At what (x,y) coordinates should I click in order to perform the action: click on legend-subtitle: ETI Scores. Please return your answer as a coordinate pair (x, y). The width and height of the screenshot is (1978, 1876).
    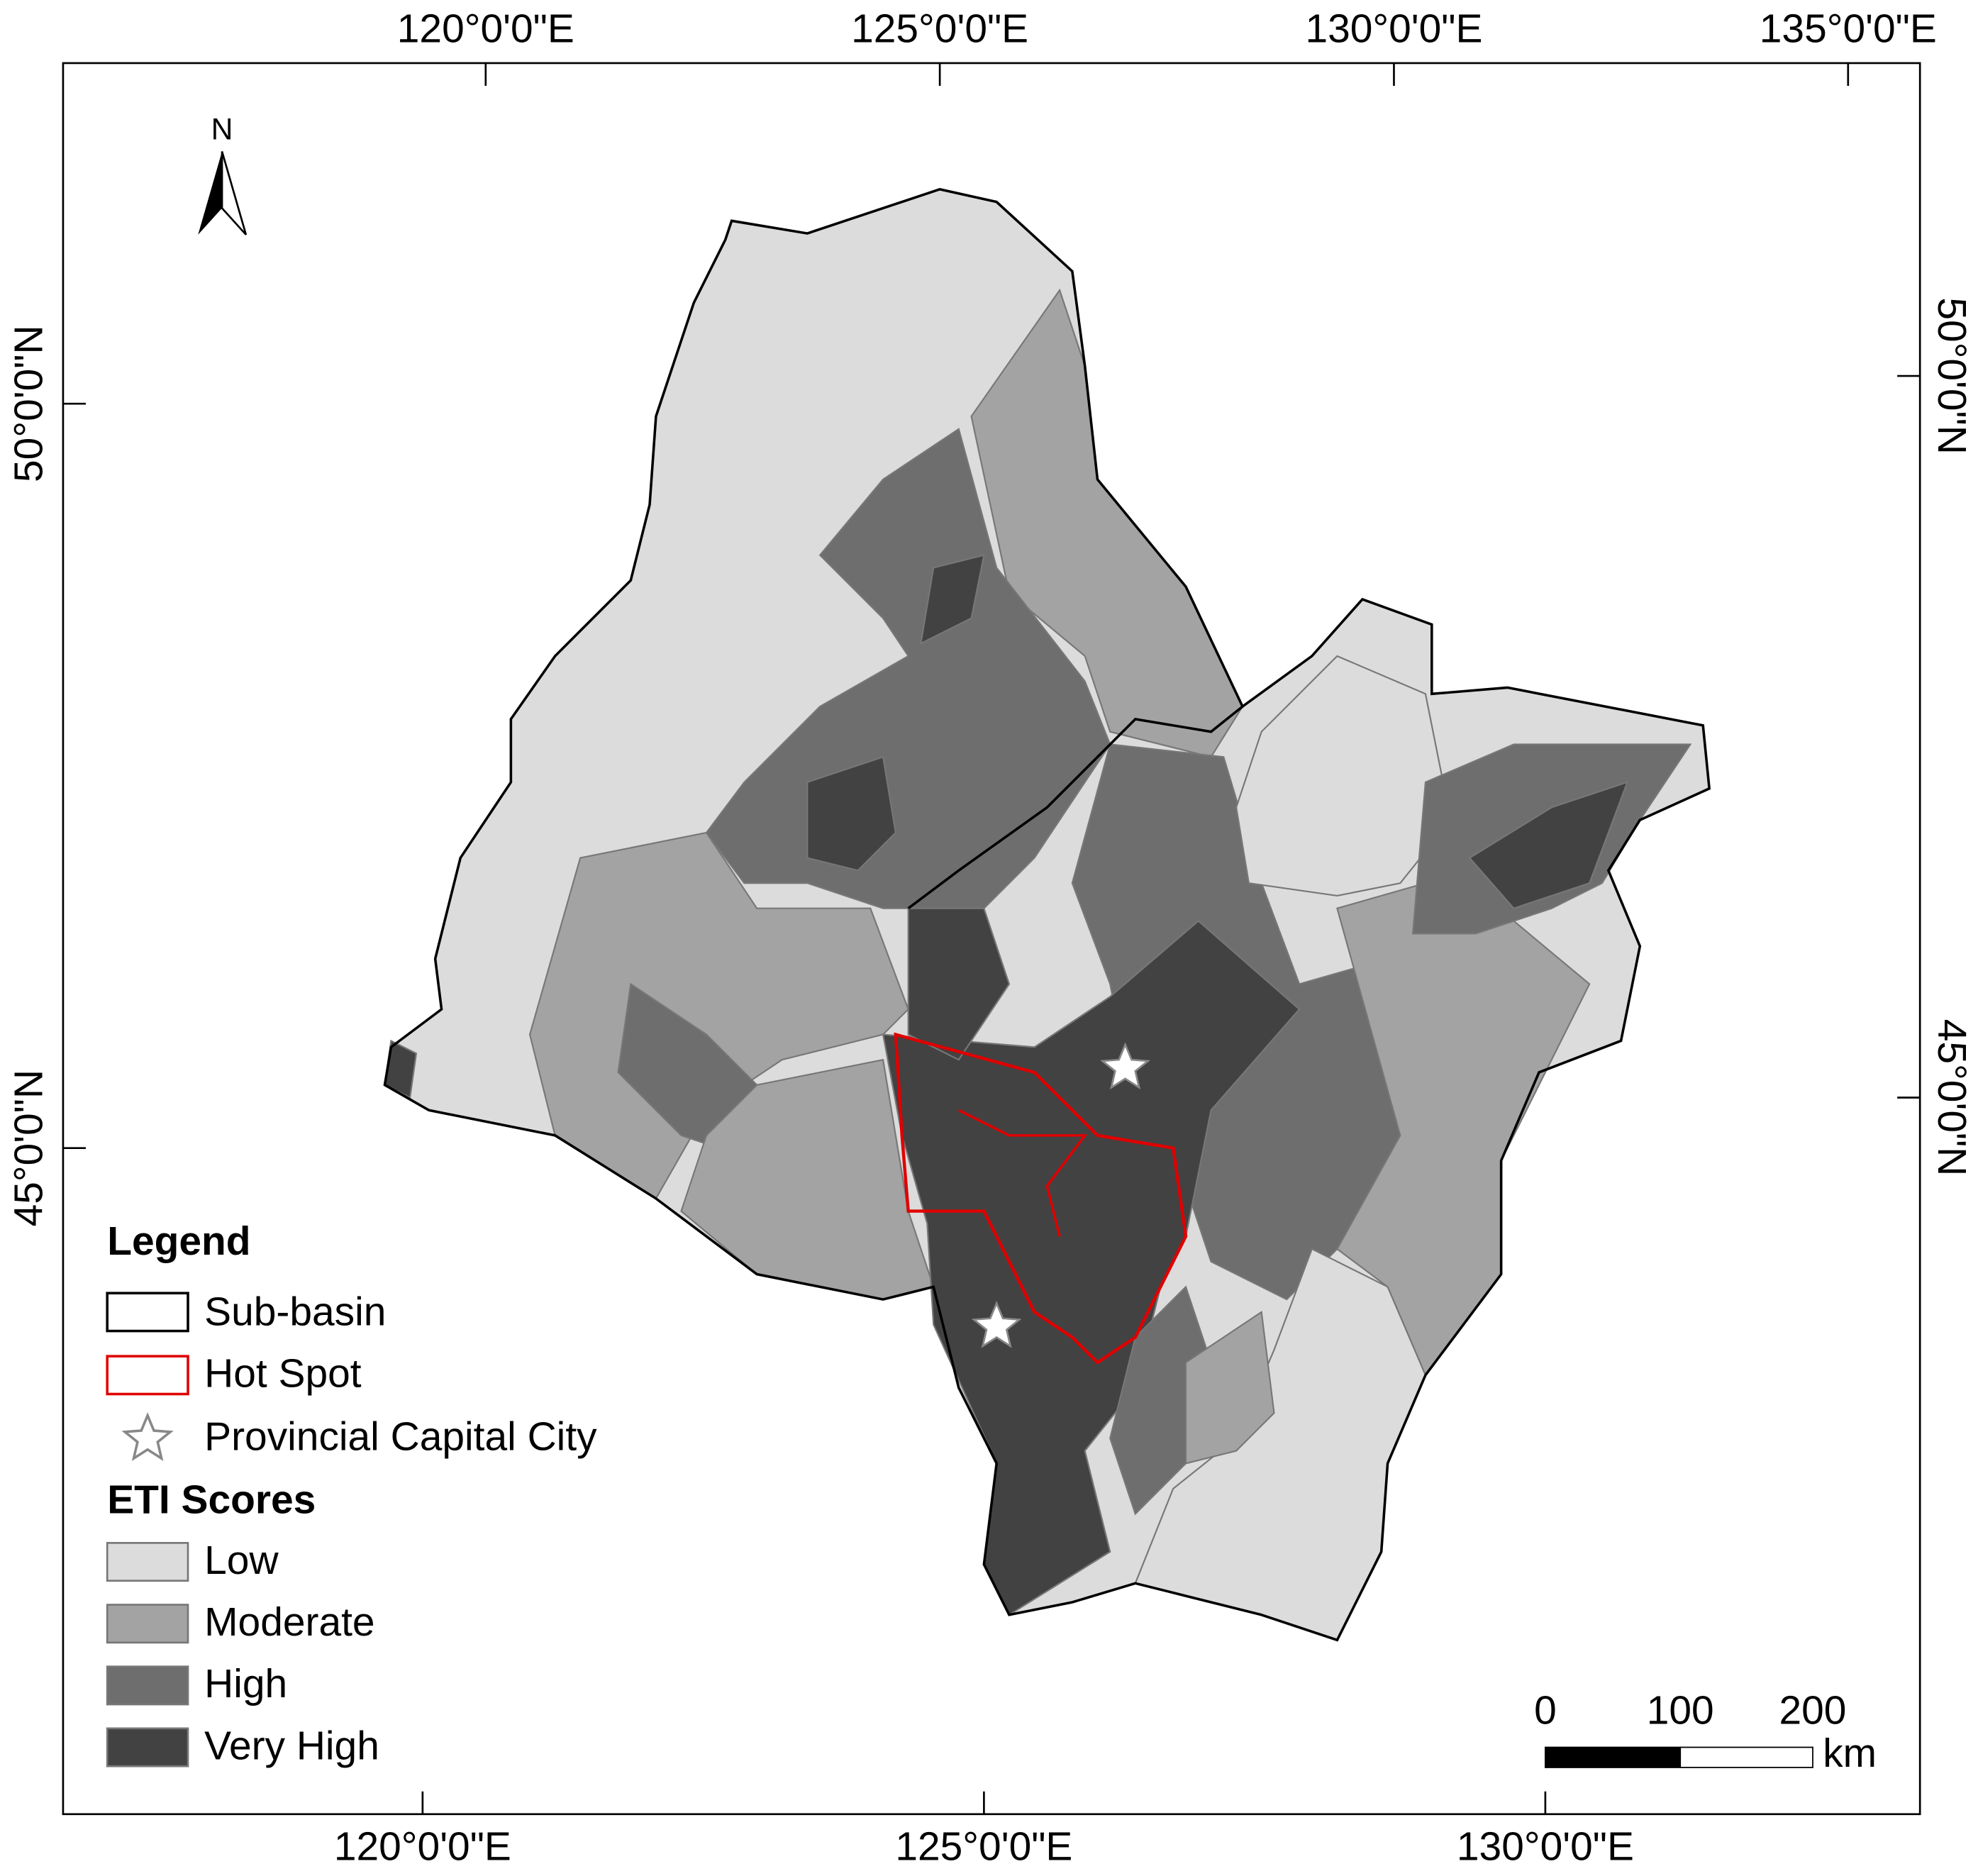
    Looking at the image, I should click on (211, 1499).